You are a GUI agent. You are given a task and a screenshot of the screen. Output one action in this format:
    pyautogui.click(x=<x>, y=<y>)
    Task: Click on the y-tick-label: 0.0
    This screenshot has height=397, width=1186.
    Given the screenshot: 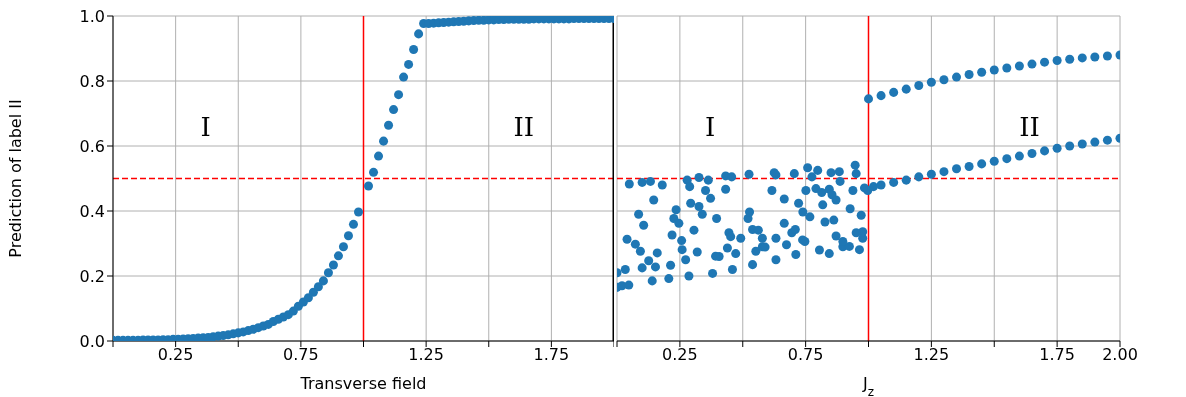 What is the action you would take?
    pyautogui.click(x=92, y=341)
    